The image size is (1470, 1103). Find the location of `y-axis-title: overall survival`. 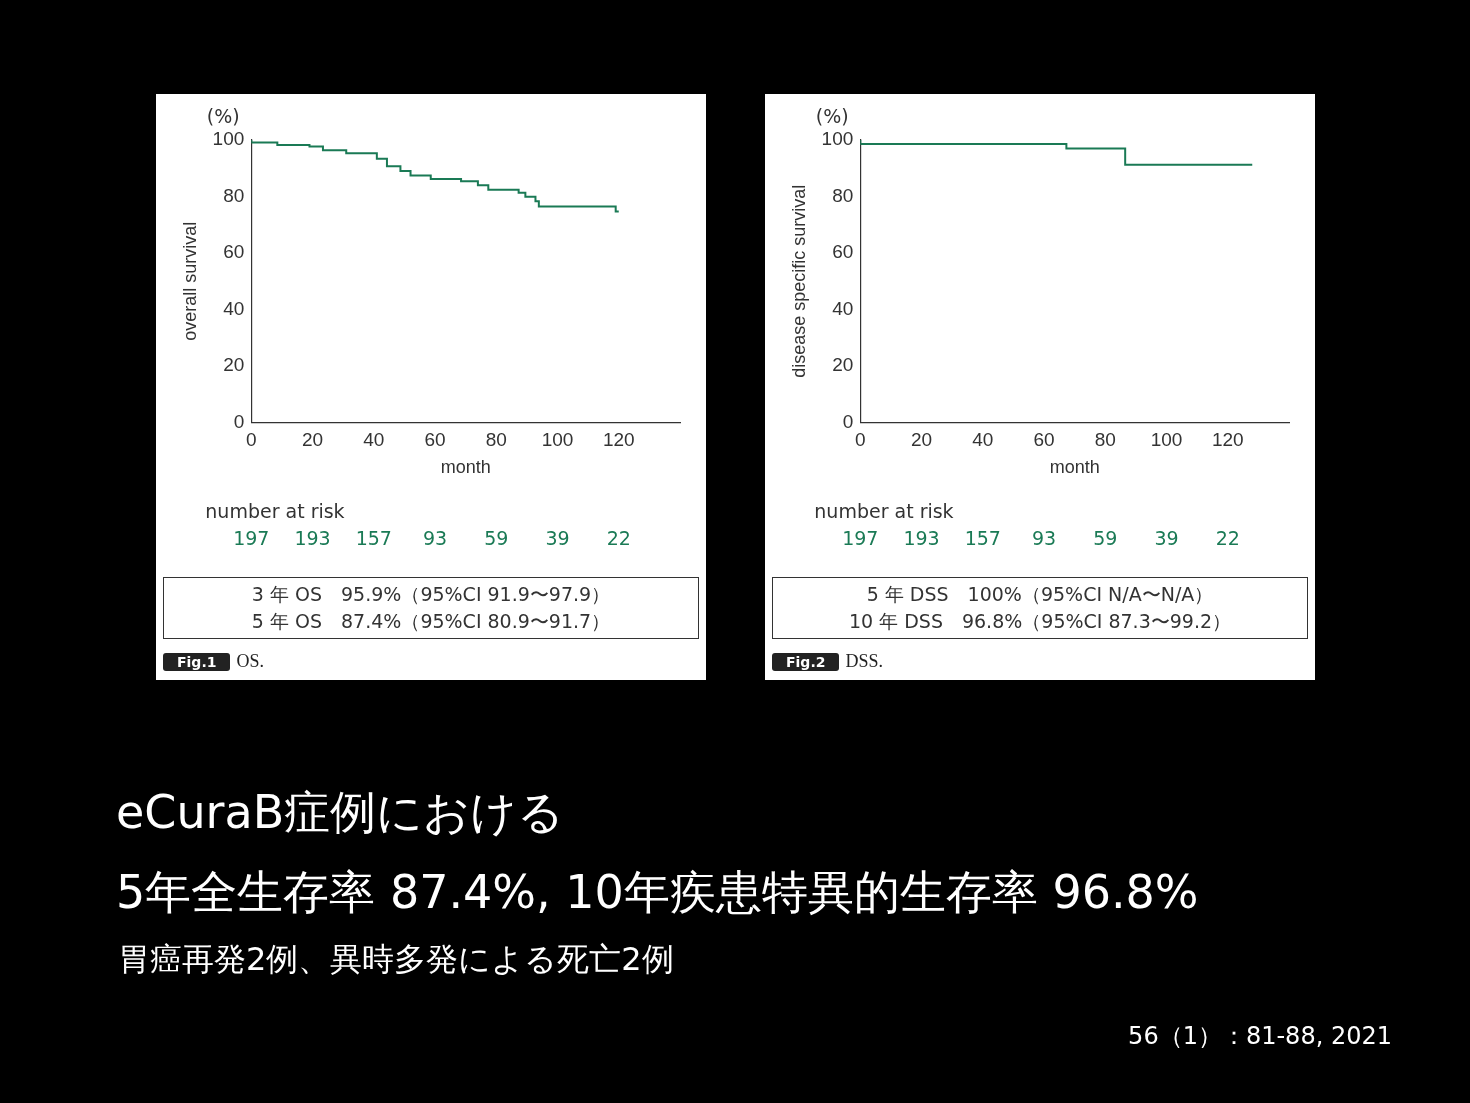

y-axis-title: overall survival is located at coordinates (189, 281).